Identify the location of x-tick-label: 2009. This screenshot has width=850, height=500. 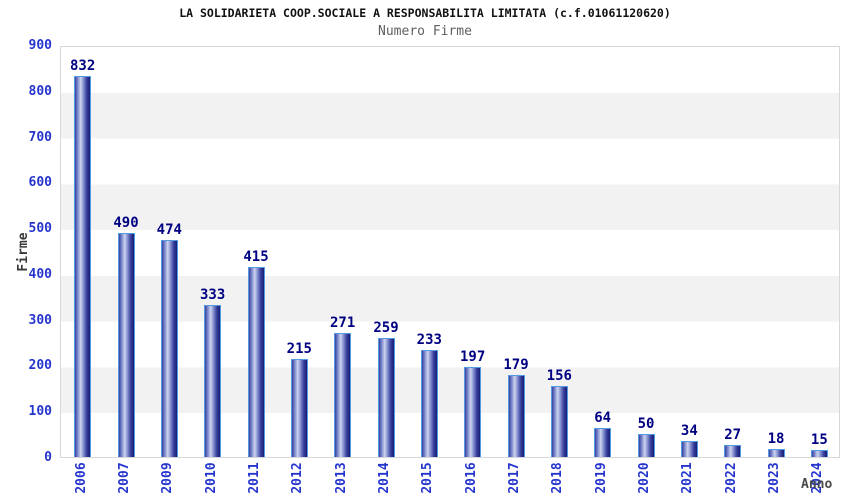
(168, 478).